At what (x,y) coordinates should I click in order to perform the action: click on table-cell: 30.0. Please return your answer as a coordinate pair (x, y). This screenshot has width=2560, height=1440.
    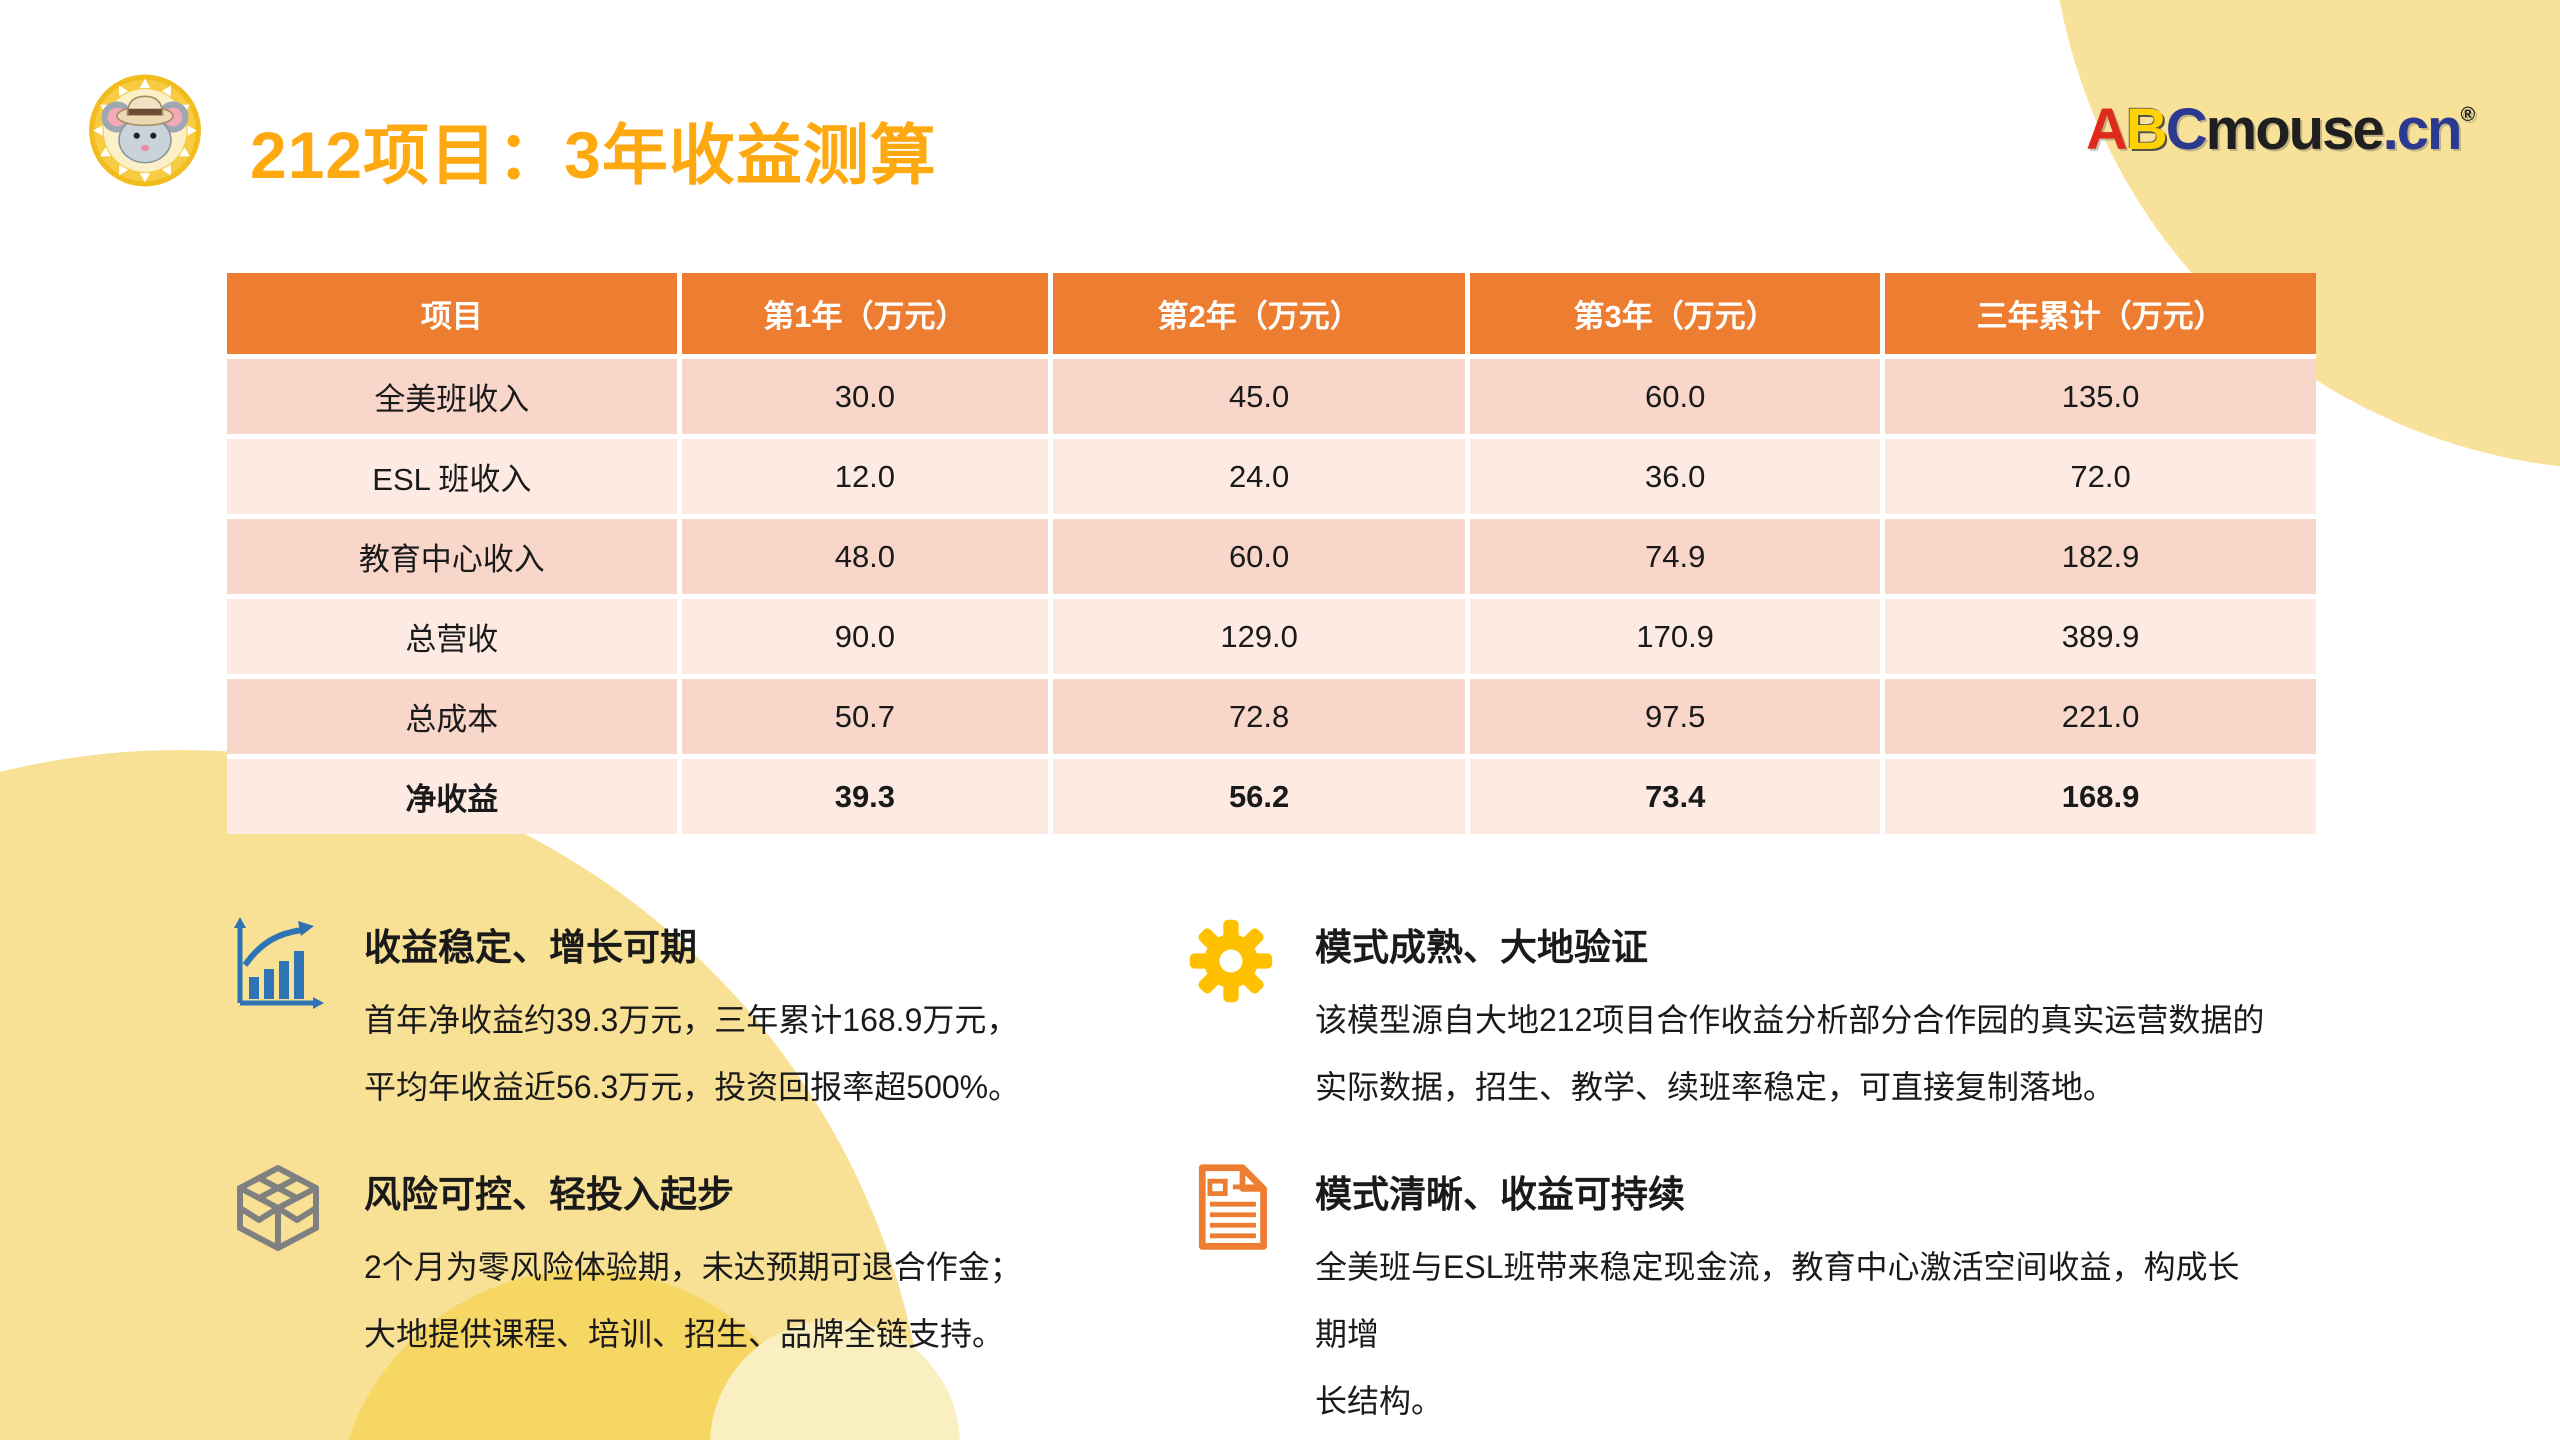
    Looking at the image, I should click on (865, 396).